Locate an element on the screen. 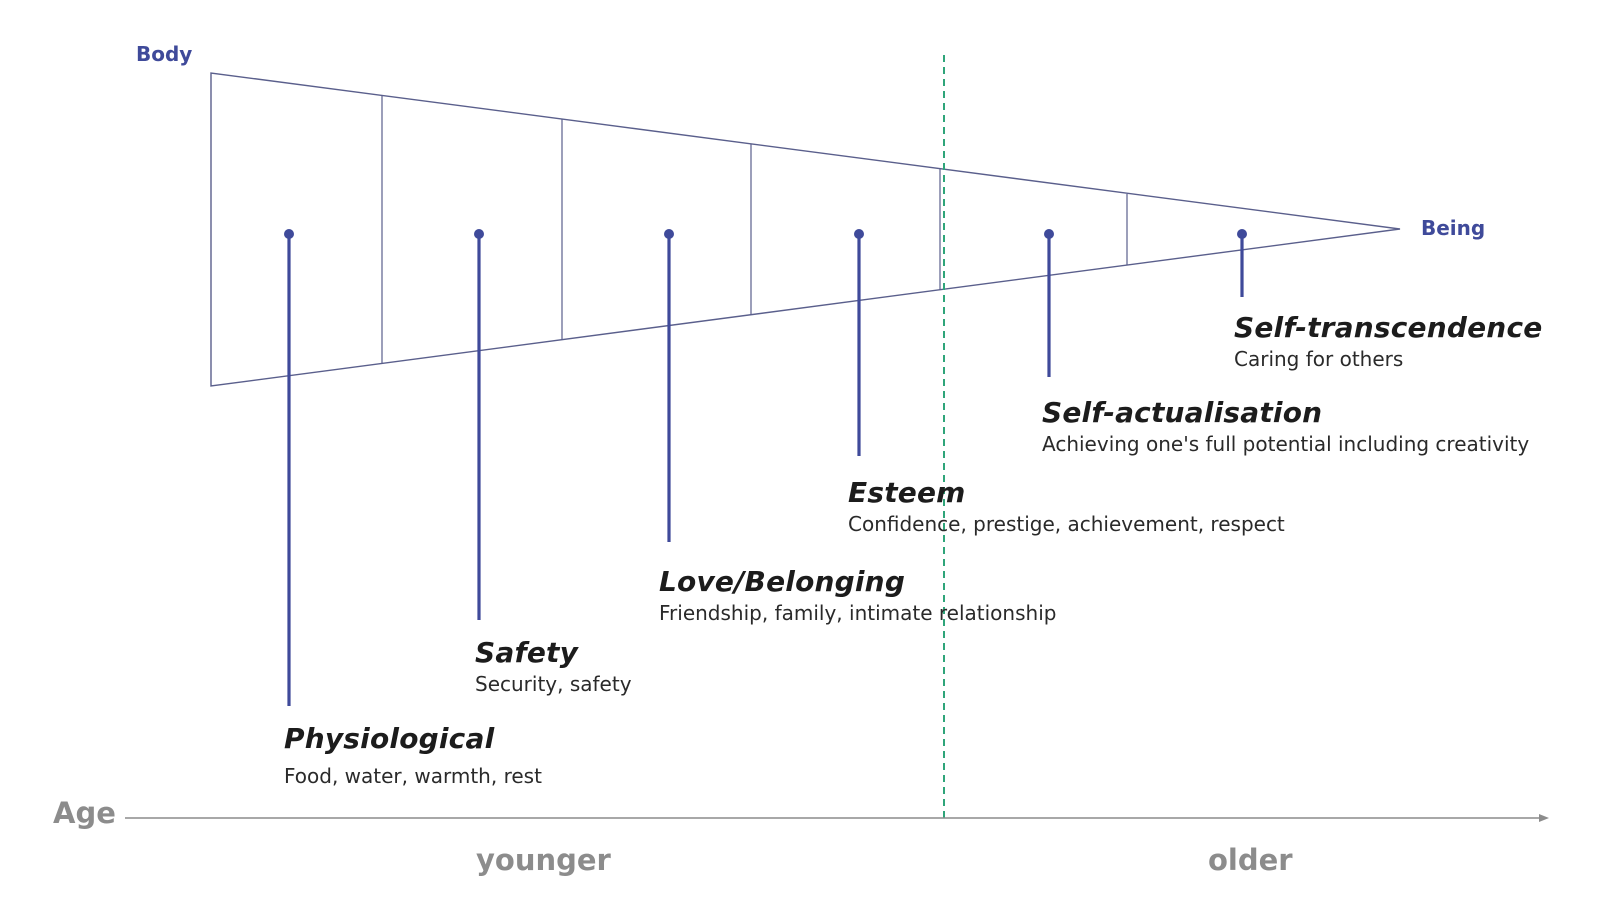 This screenshot has height=905, width=1600. stage-marker-dot-self-actualisation is located at coordinates (1049, 234).